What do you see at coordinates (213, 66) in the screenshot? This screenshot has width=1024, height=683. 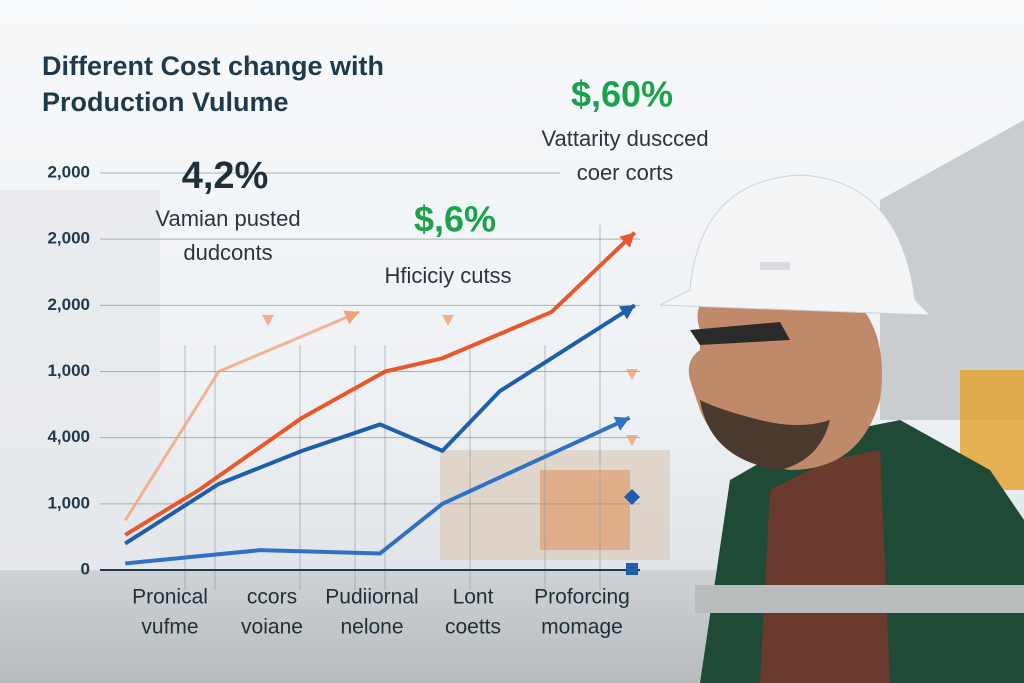 I see `chart-title: Different Cost change with` at bounding box center [213, 66].